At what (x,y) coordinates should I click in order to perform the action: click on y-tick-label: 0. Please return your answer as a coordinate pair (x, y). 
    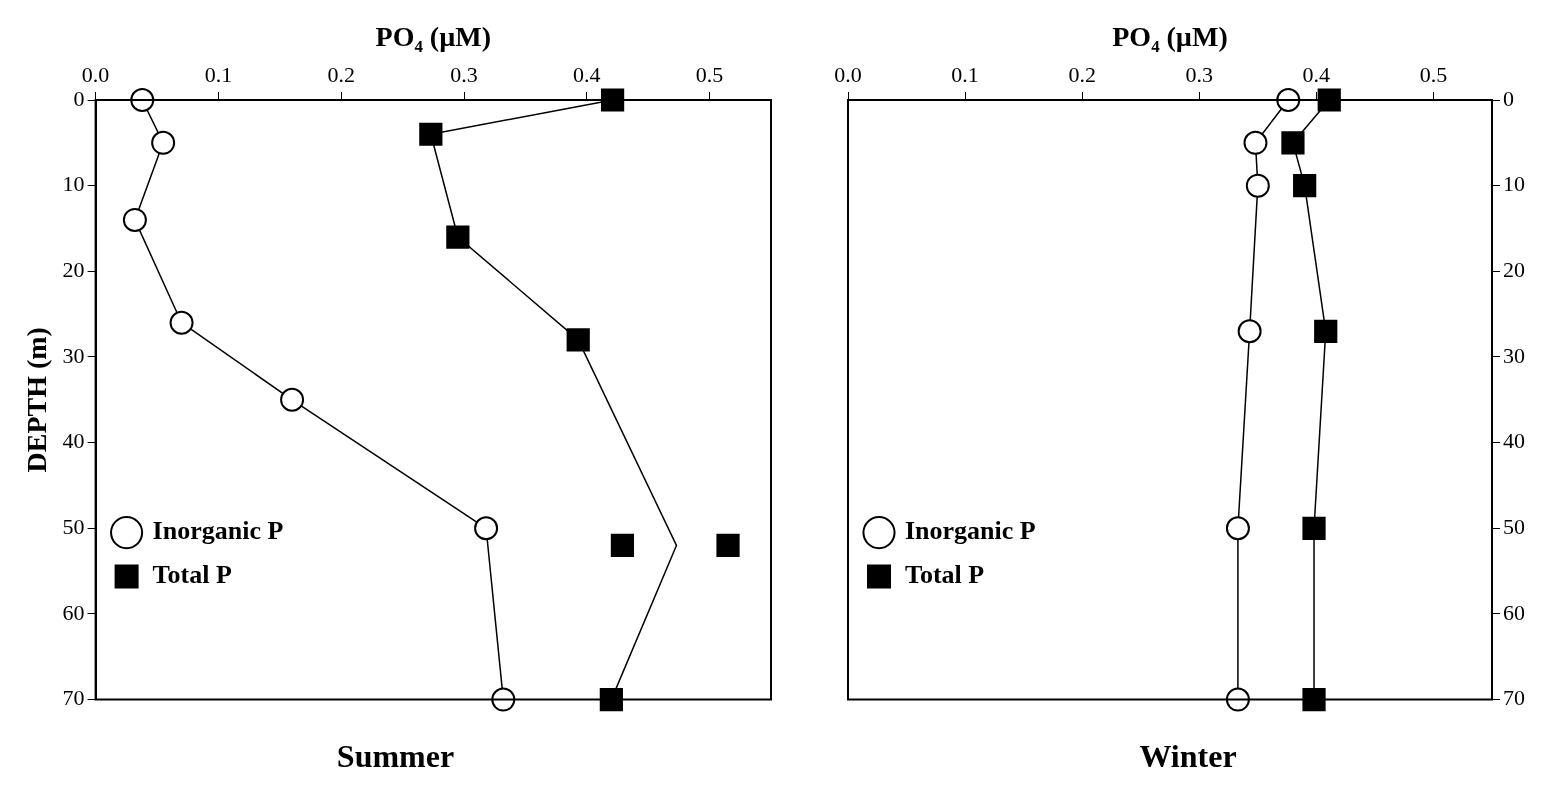
    Looking at the image, I should click on (79, 98).